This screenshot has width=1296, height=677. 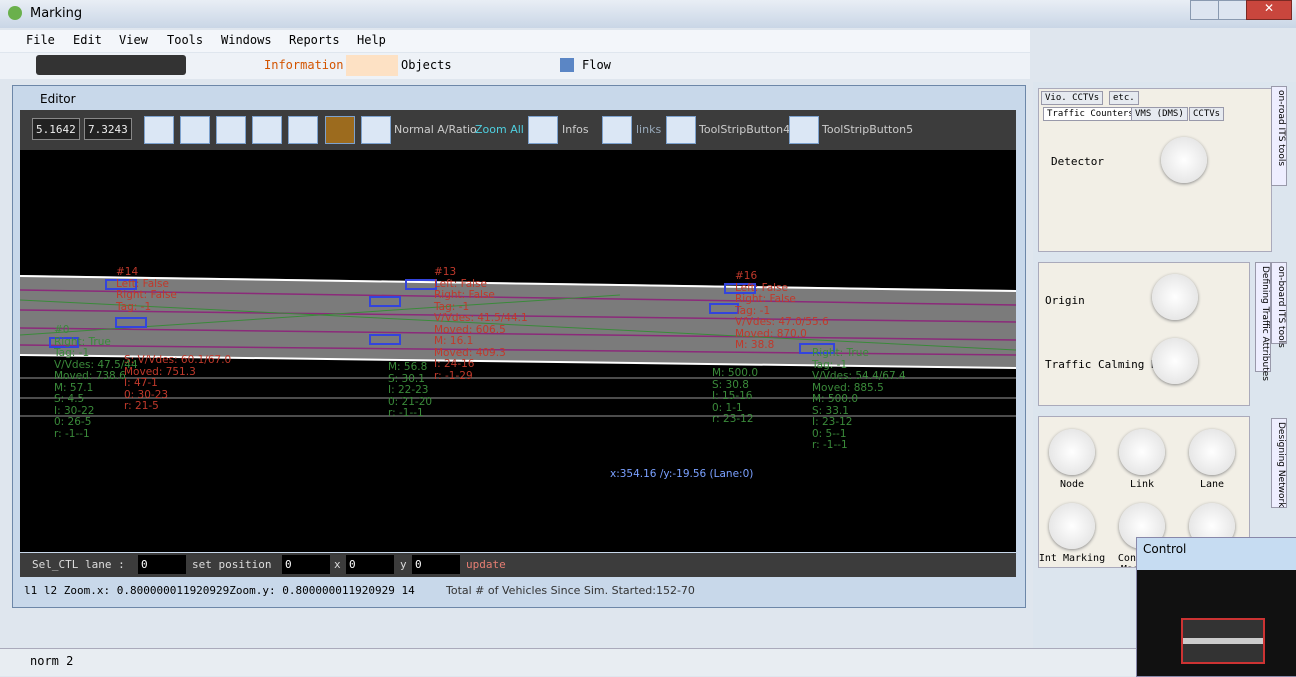 I want to click on minimize, so click(x=1205, y=10).